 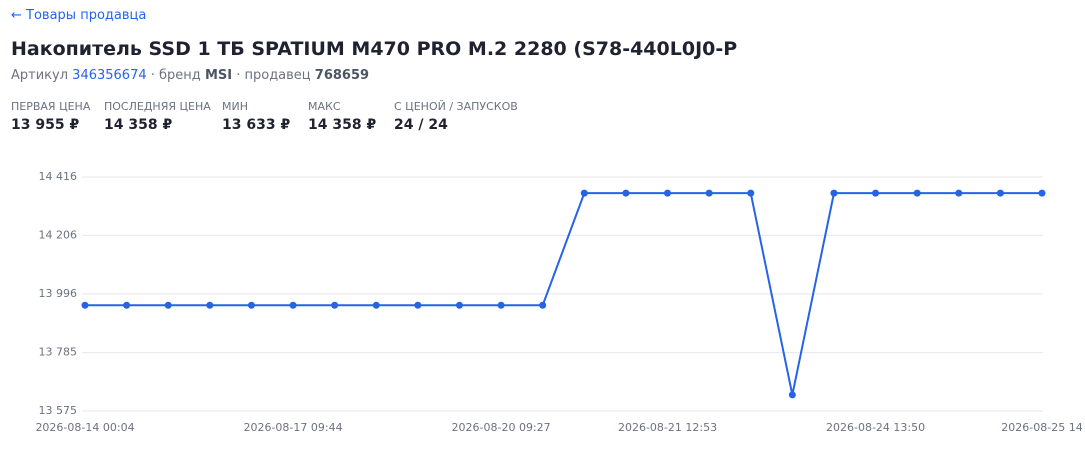 I want to click on brand-label: · бренд, so click(x=175, y=75).